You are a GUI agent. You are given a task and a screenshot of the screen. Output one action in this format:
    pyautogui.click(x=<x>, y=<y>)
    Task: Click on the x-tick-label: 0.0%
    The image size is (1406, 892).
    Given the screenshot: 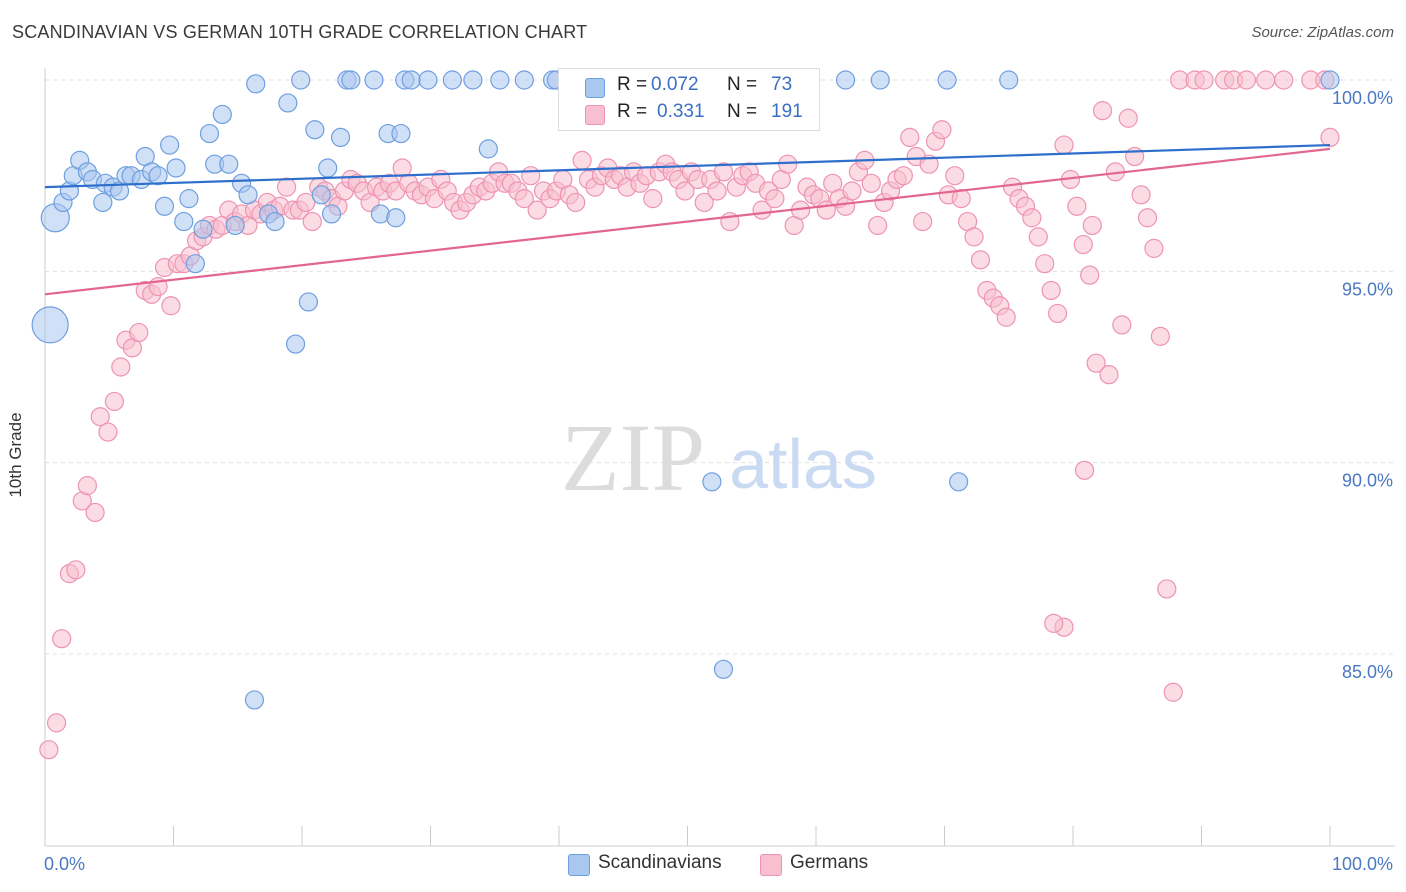 What is the action you would take?
    pyautogui.click(x=64, y=864)
    